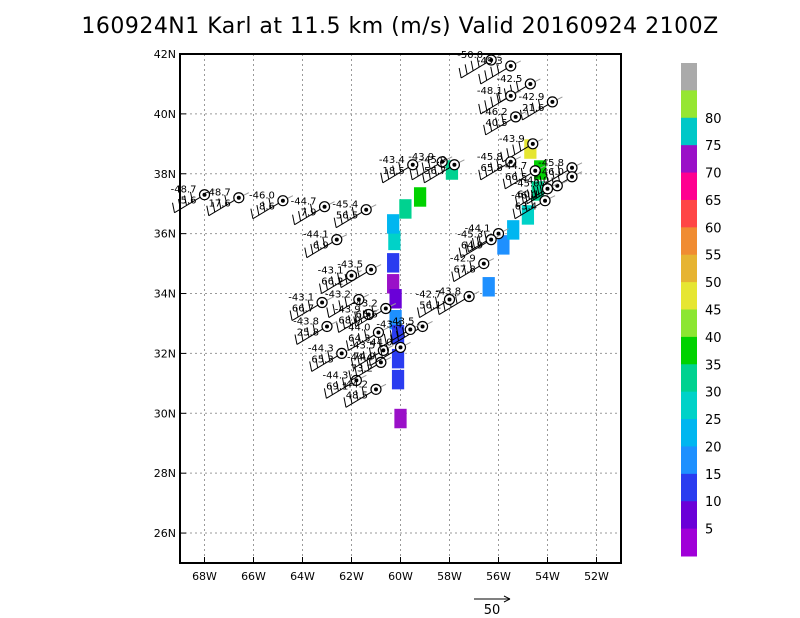  I want to click on observation: -44.248.5, so click(364, 393).